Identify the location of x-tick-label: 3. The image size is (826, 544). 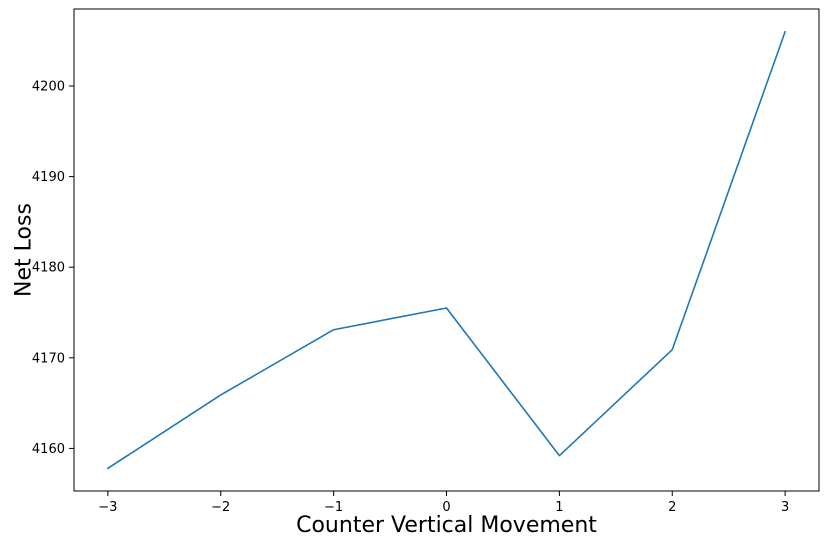
(785, 507).